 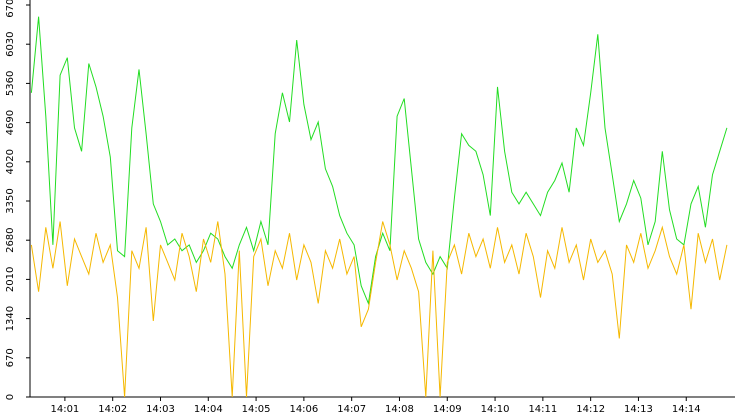 I want to click on x-tick-label: 14:11, so click(x=542, y=409).